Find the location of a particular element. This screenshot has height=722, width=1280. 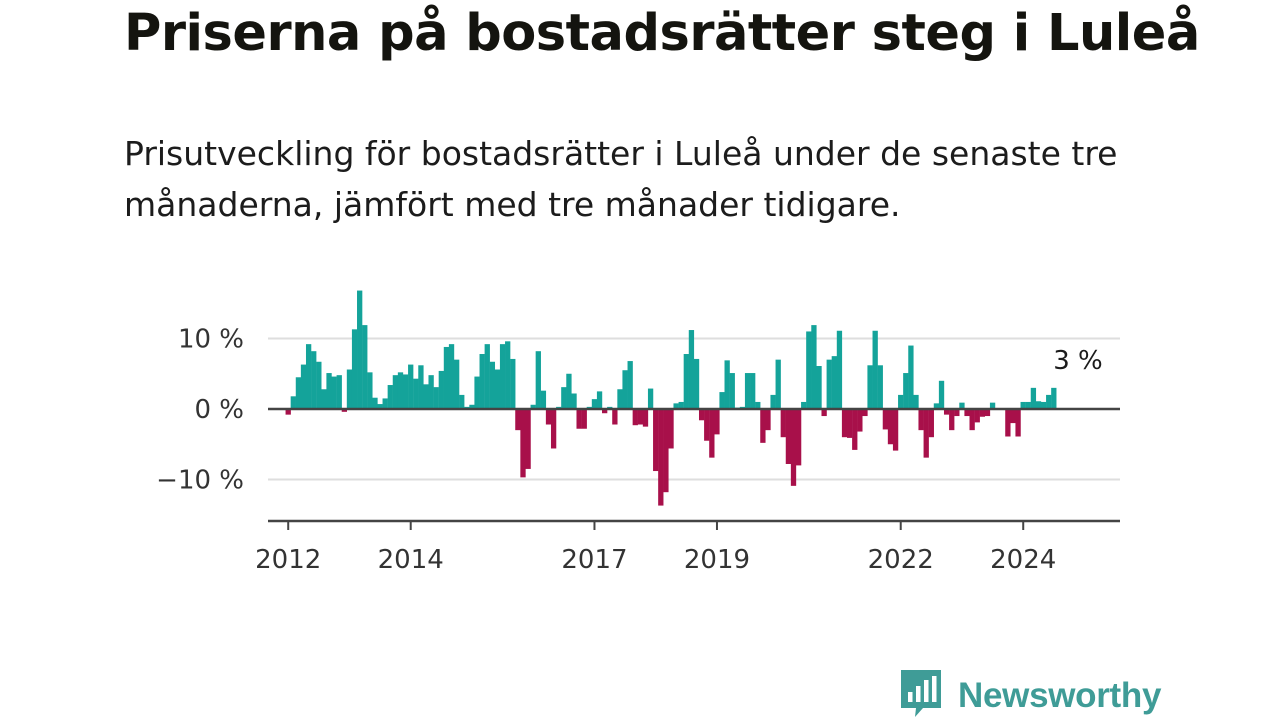

y-tick-label: −10 % is located at coordinates (200, 481).